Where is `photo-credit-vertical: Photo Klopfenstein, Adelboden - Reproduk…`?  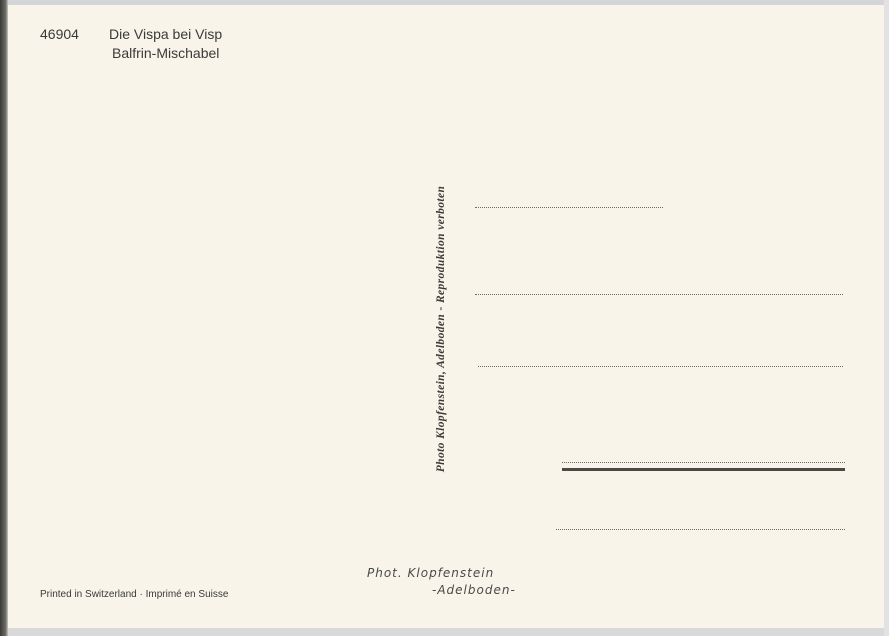
photo-credit-vertical: Photo Klopfenstein, Adelboden - Reproduk… is located at coordinates (441, 329).